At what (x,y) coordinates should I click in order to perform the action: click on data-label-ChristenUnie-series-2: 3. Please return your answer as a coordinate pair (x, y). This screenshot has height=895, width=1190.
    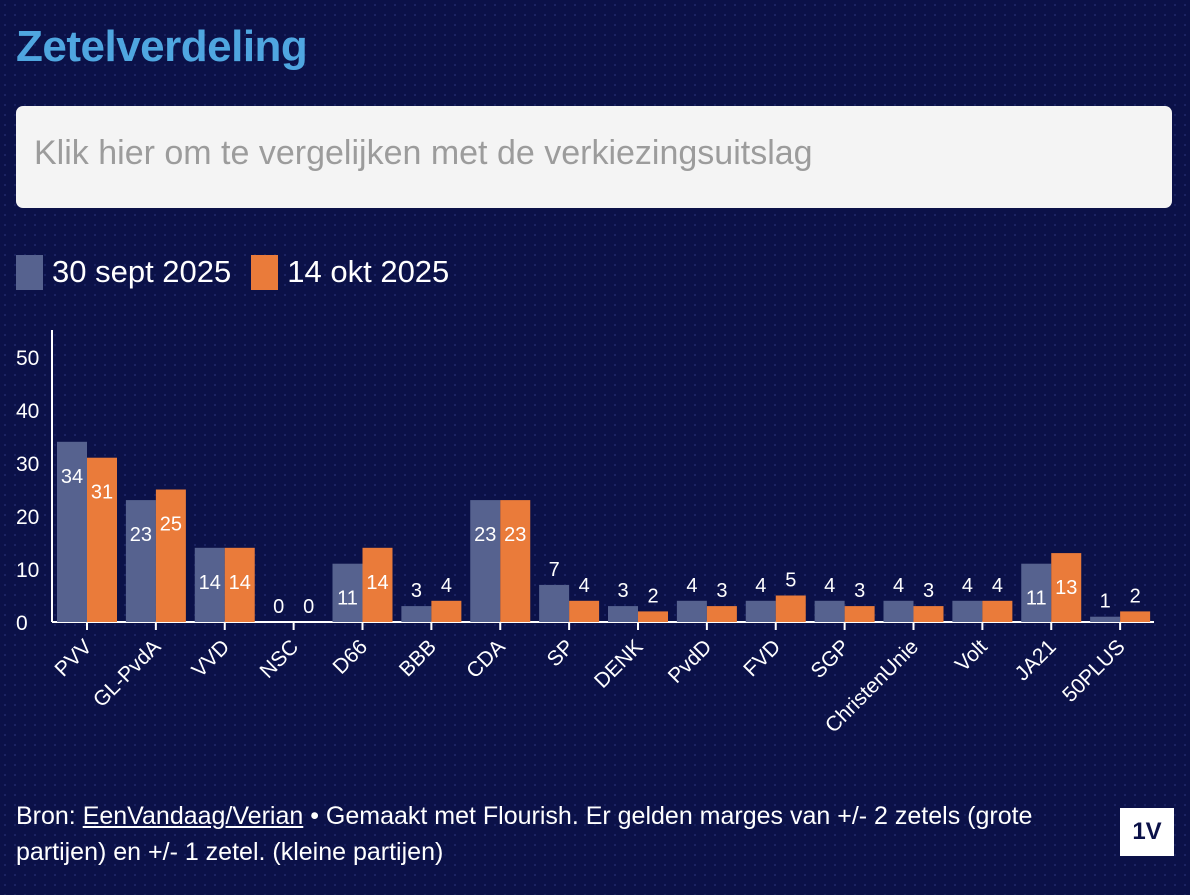
    Looking at the image, I should click on (928, 591).